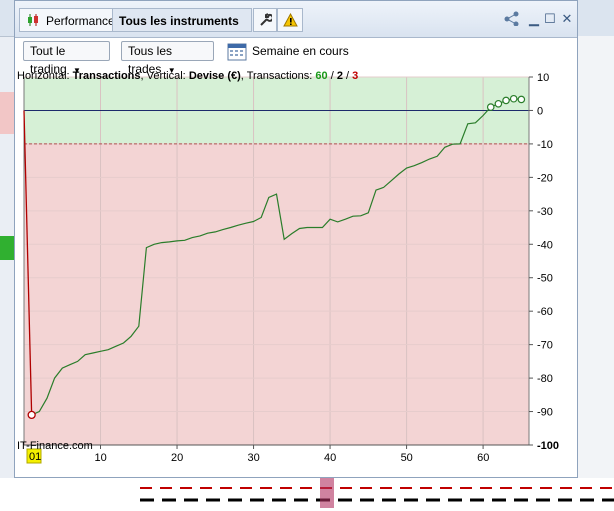  Describe the element at coordinates (545, 145) in the screenshot. I see `y-tick-label: -10` at that location.